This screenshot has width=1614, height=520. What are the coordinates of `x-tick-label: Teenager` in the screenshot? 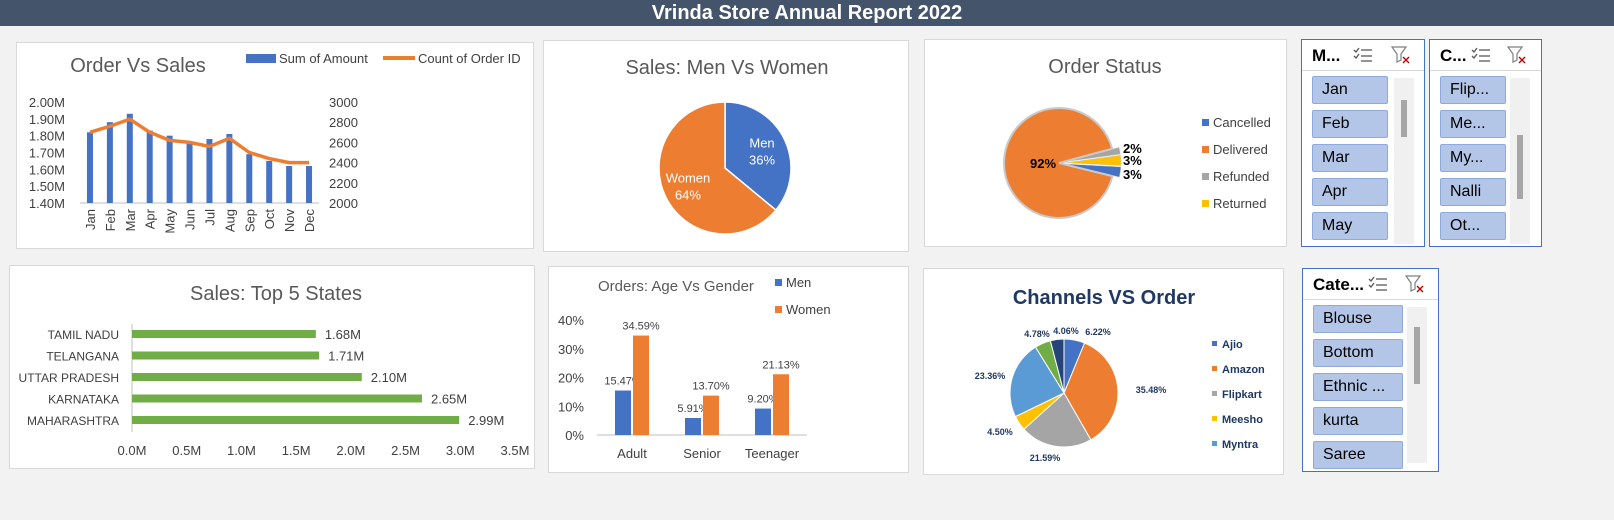 It's located at (772, 453).